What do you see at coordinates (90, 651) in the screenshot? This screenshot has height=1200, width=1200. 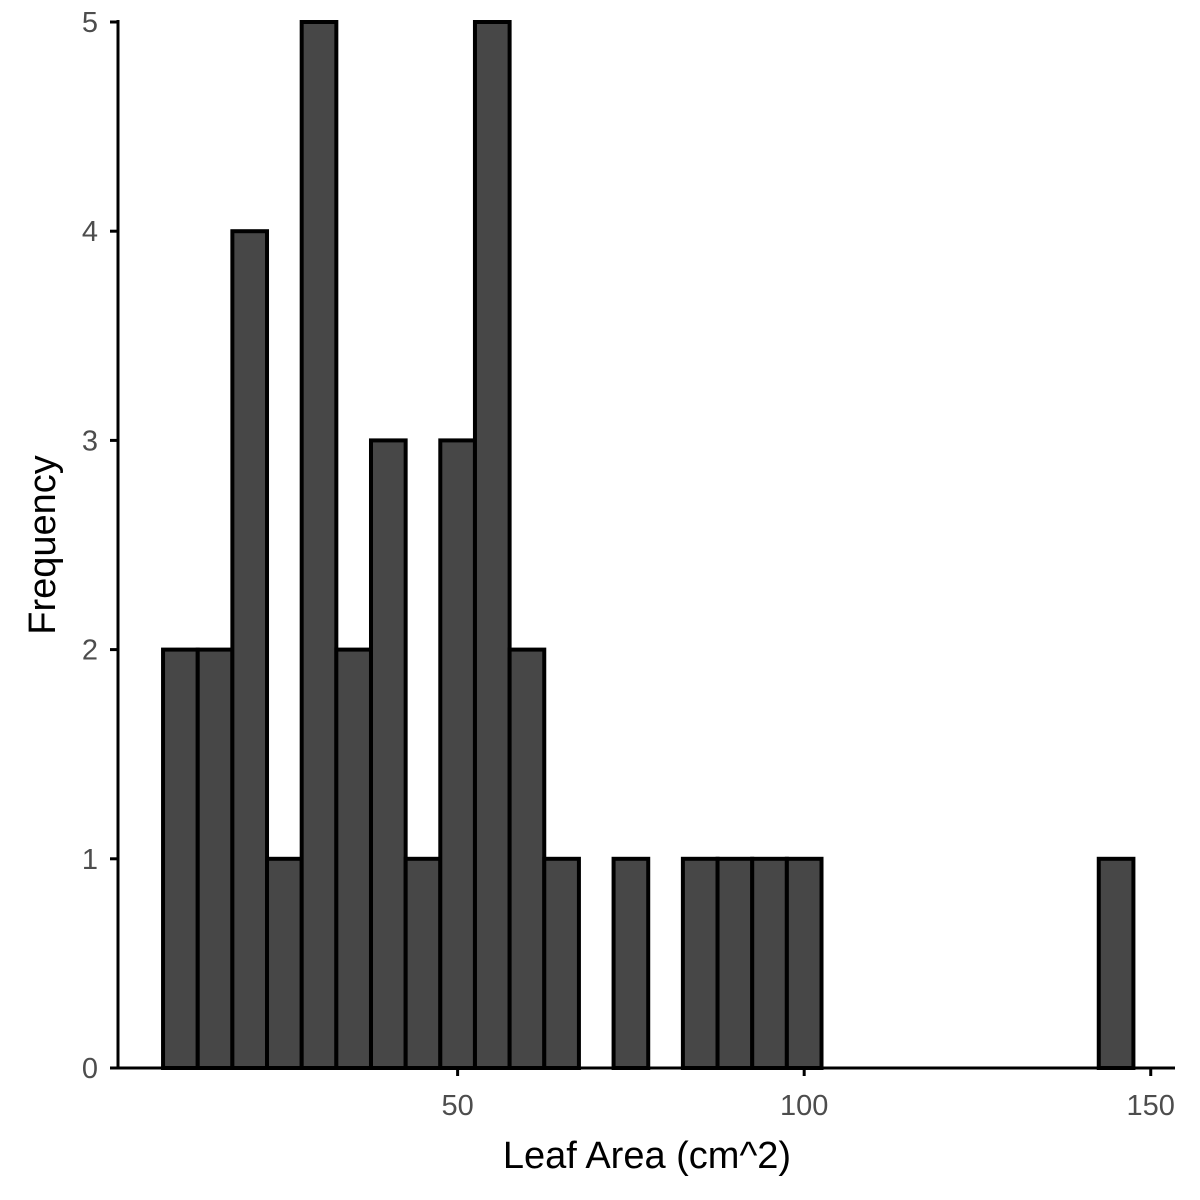 I see `y-tick-label: 2` at bounding box center [90, 651].